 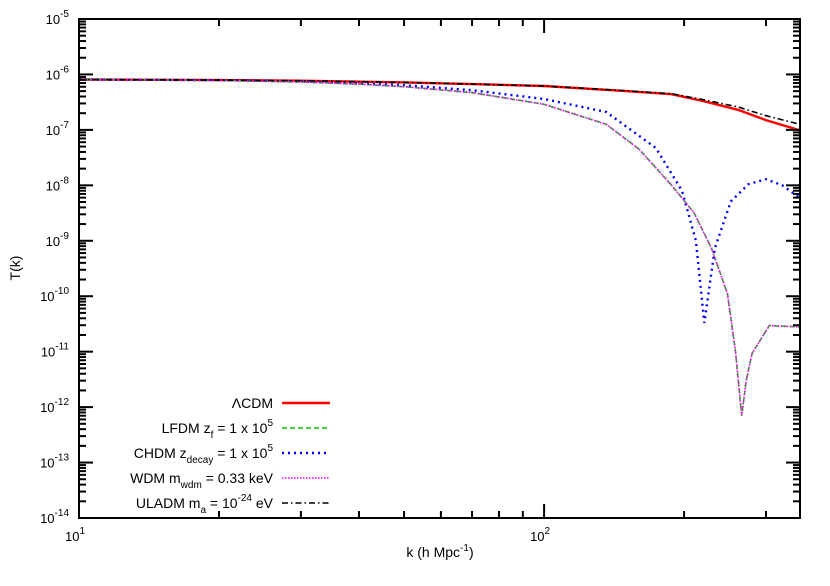 What do you see at coordinates (540, 535) in the screenshot?
I see `x-tick-label: 10²` at bounding box center [540, 535].